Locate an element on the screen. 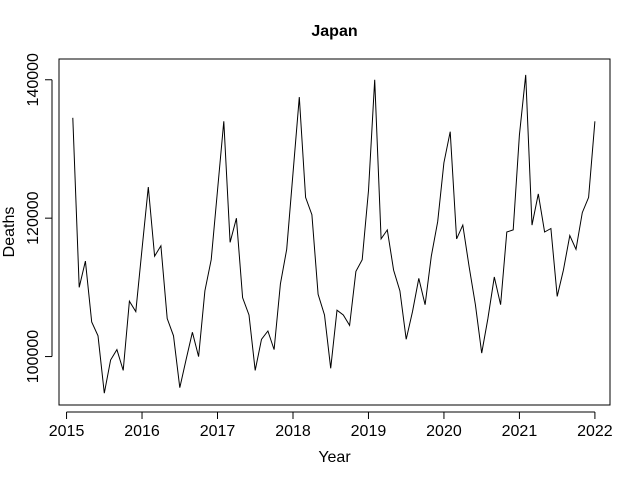 This screenshot has width=640, height=480. x-axis-label: Year is located at coordinates (334, 457).